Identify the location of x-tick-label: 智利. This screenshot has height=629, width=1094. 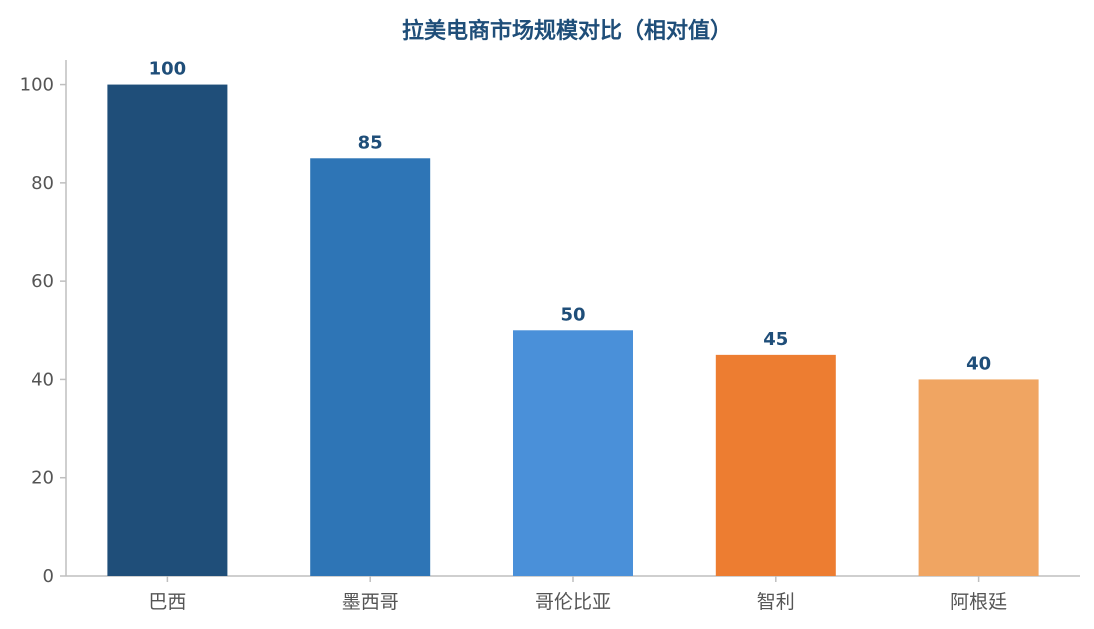
(776, 602).